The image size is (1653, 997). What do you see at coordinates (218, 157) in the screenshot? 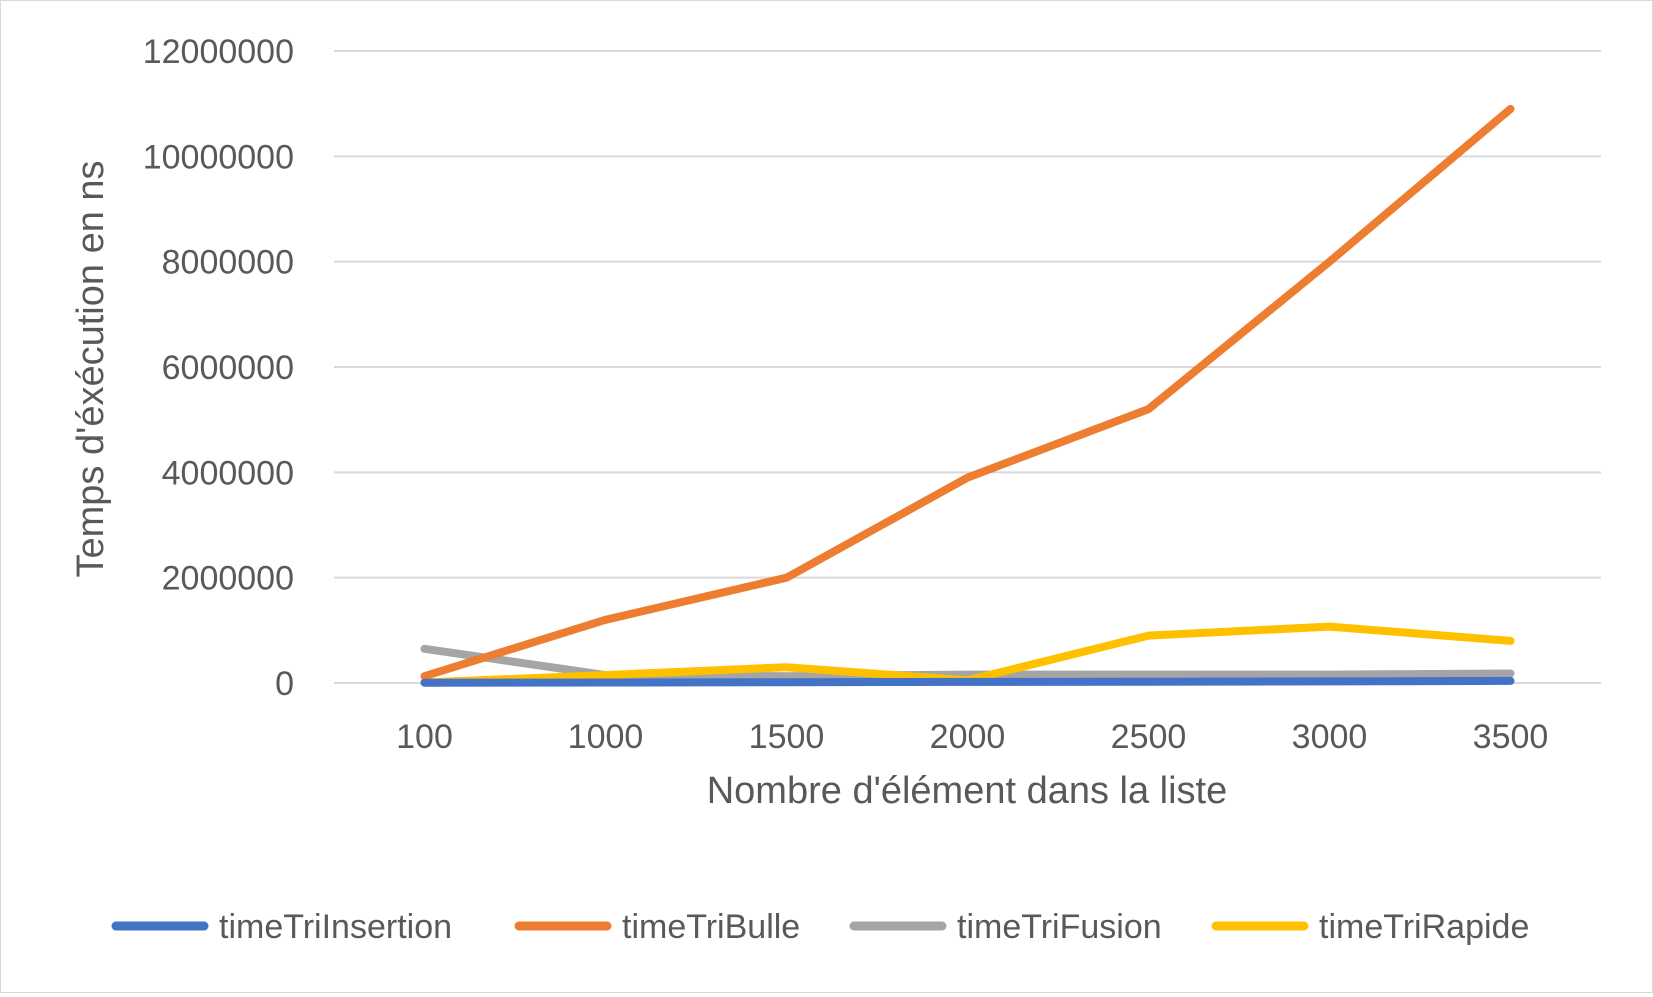
I see `y-tick-label: 10000000` at bounding box center [218, 157].